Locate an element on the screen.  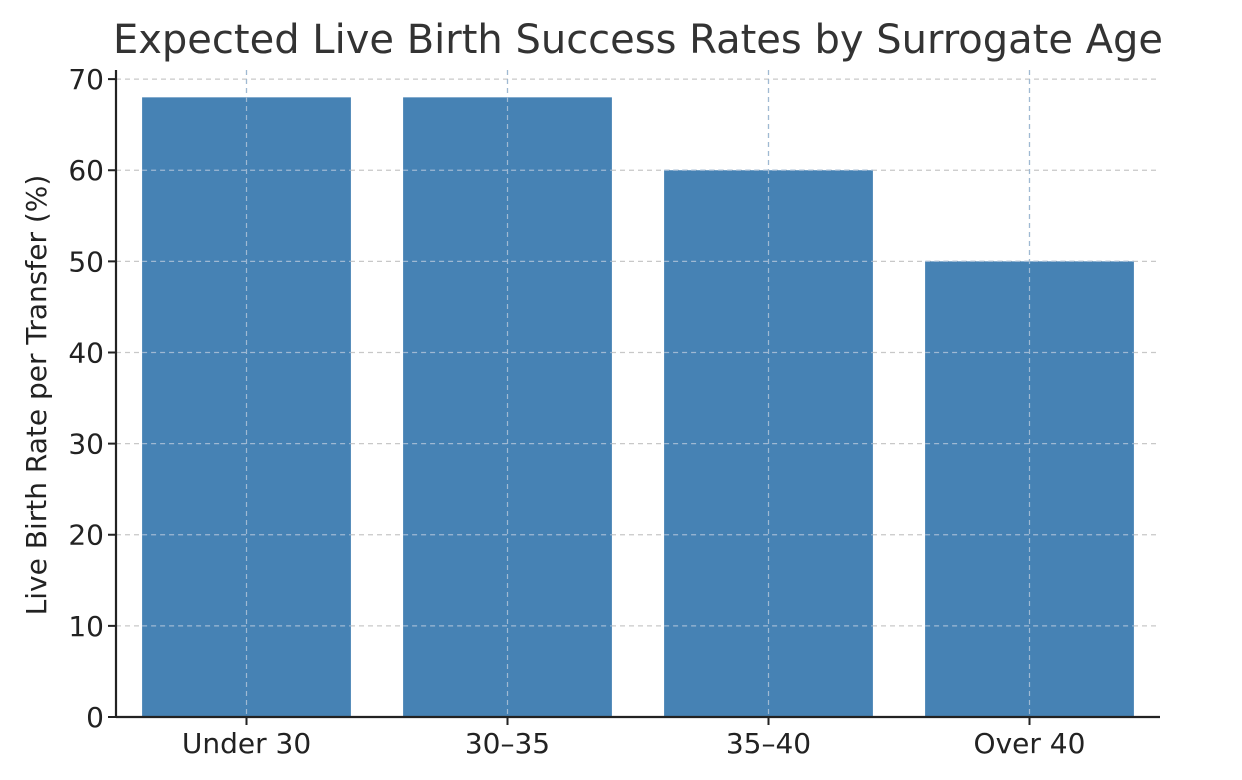
y-tick-label-40: 40 is located at coordinates (86, 352).